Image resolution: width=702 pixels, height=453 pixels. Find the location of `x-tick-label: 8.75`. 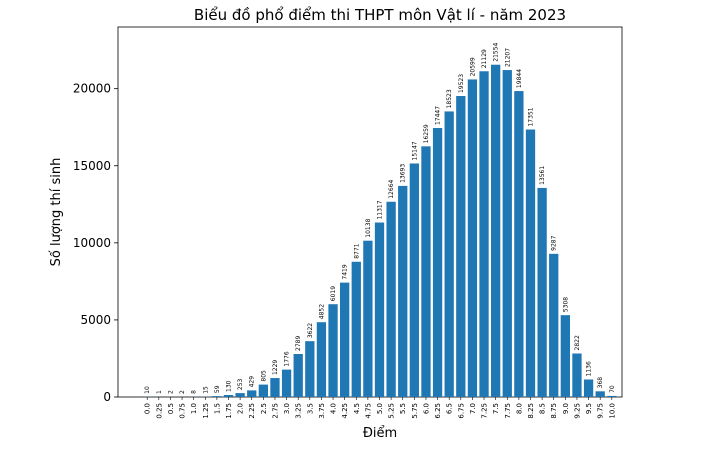

x-tick-label: 8.75 is located at coordinates (554, 411).